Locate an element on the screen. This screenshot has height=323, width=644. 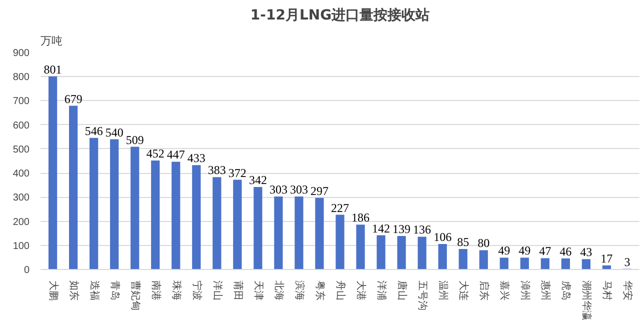
y-tick-label: 600 is located at coordinates (21, 126).